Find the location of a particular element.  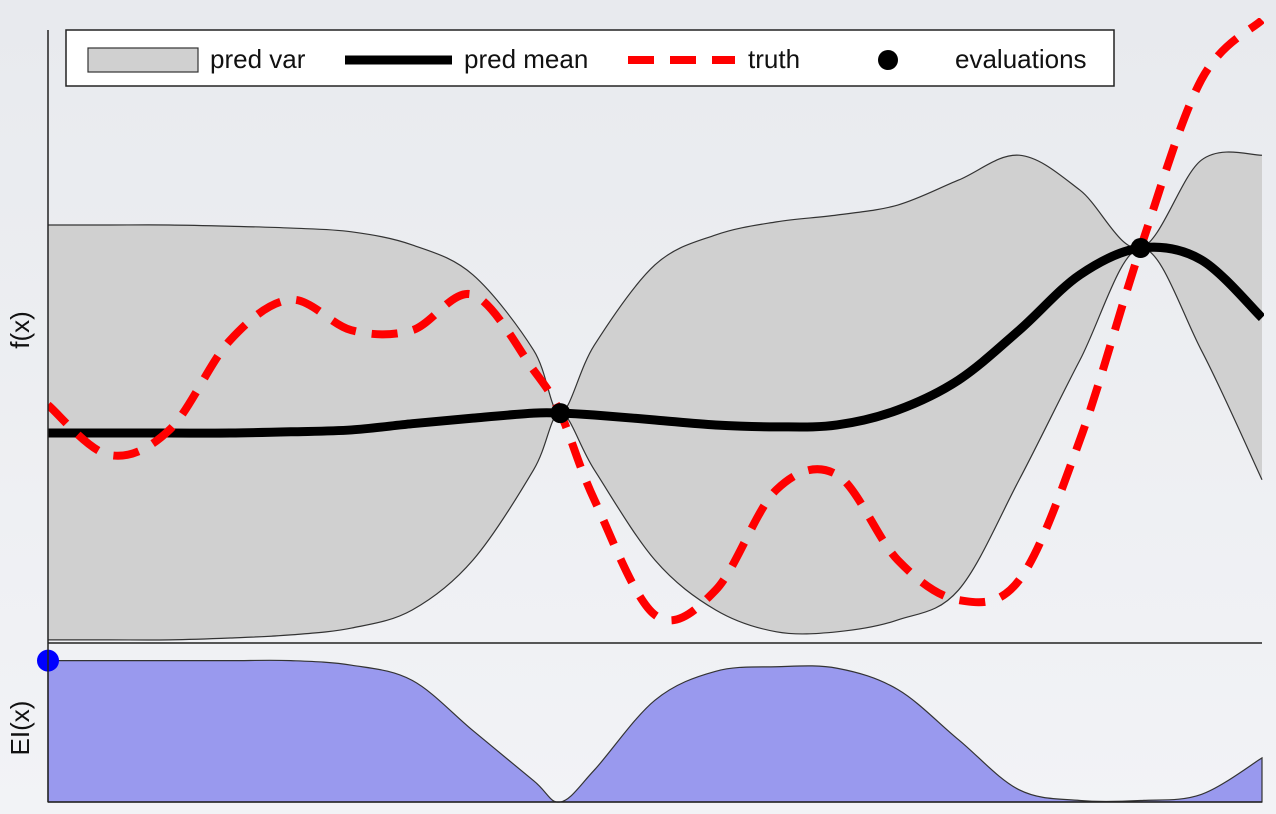

legend is located at coordinates (590, 58).